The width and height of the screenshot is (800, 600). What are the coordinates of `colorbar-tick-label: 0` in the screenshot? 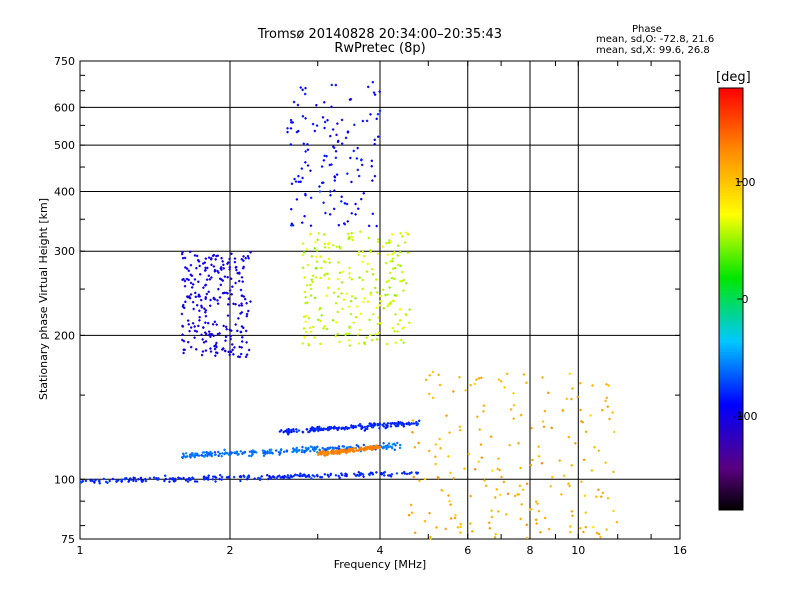 It's located at (745, 299).